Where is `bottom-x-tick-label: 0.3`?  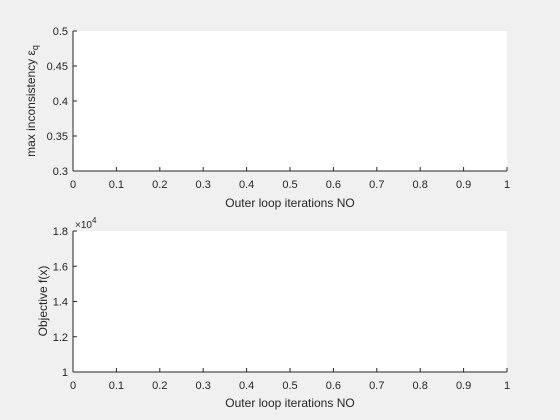 bottom-x-tick-label: 0.3 is located at coordinates (203, 386).